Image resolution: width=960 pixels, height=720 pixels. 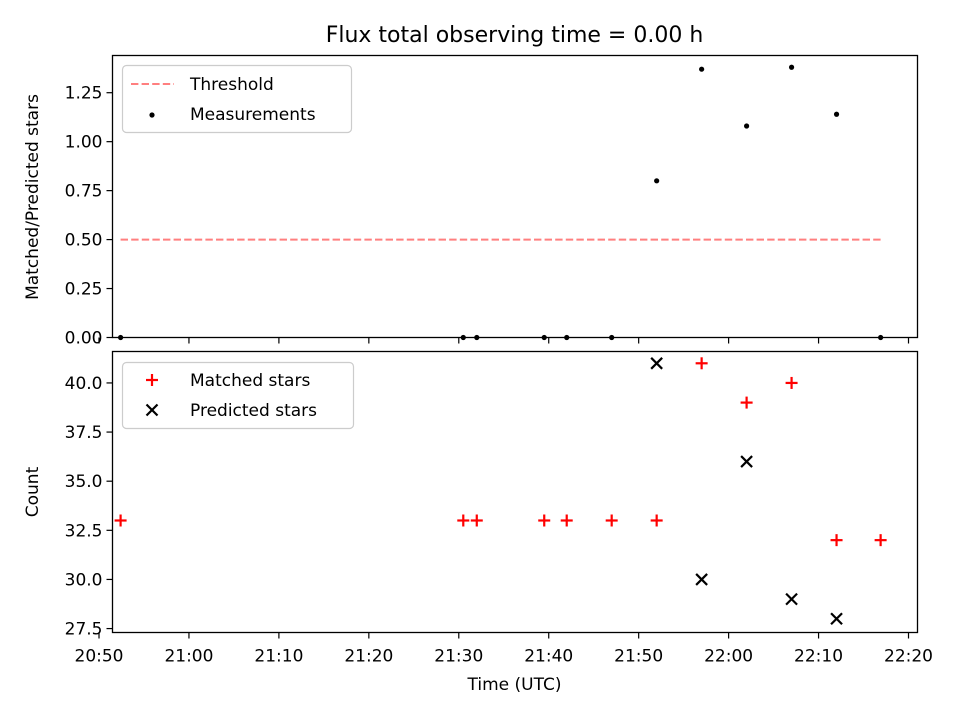 What do you see at coordinates (33, 491) in the screenshot?
I see `bottom-y-axis-label: Count` at bounding box center [33, 491].